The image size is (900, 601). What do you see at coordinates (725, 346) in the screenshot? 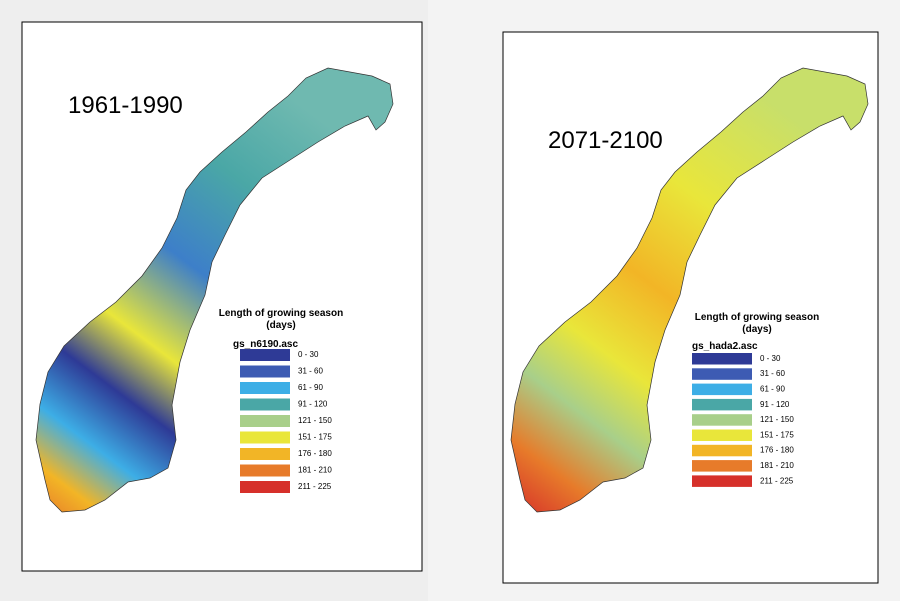
I see `legend-file: gs_hada2.asc` at bounding box center [725, 346].